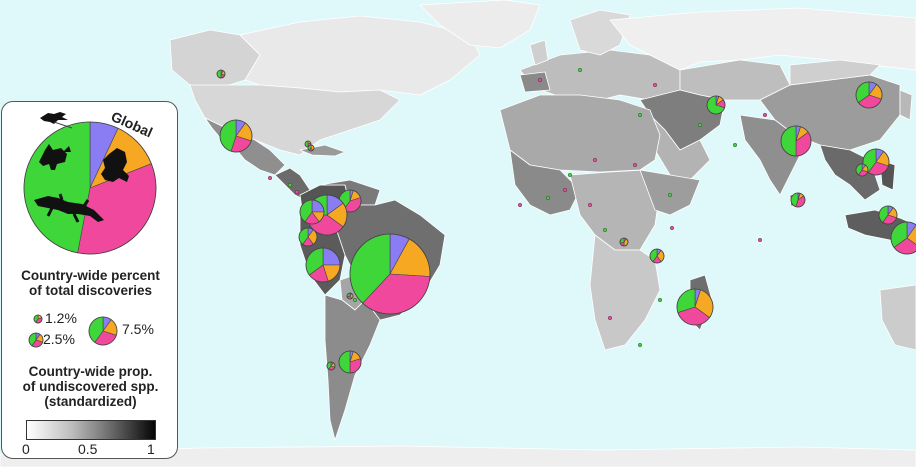  I want to click on map-pie-4-outline, so click(312, 212).